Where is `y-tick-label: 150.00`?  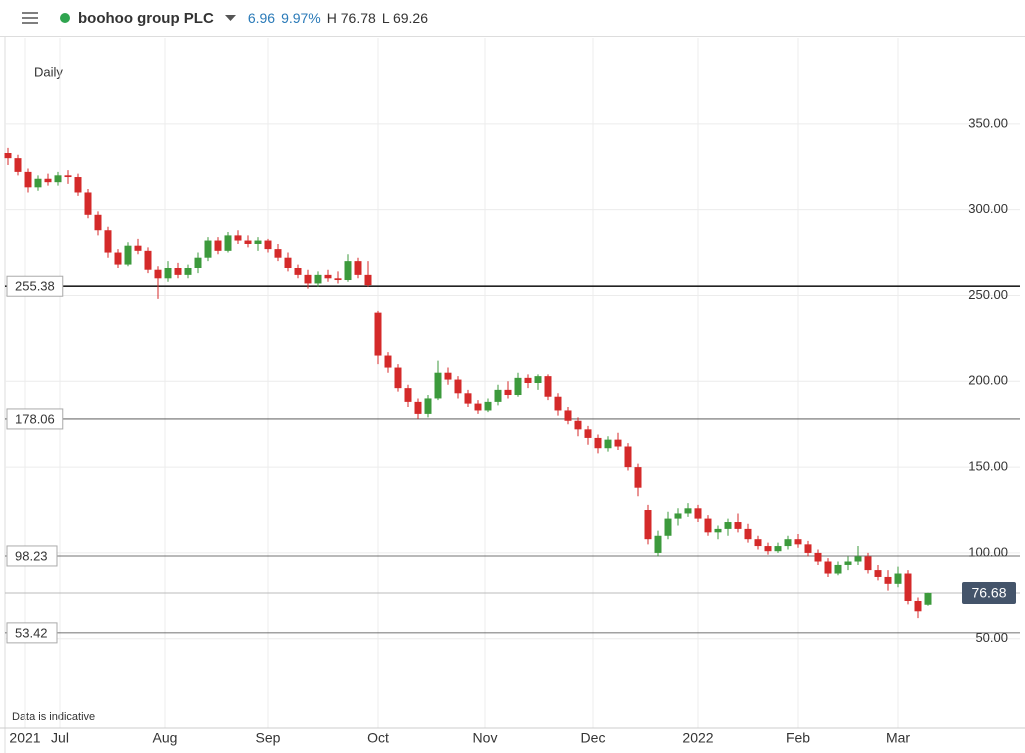 y-tick-label: 150.00 is located at coordinates (988, 466).